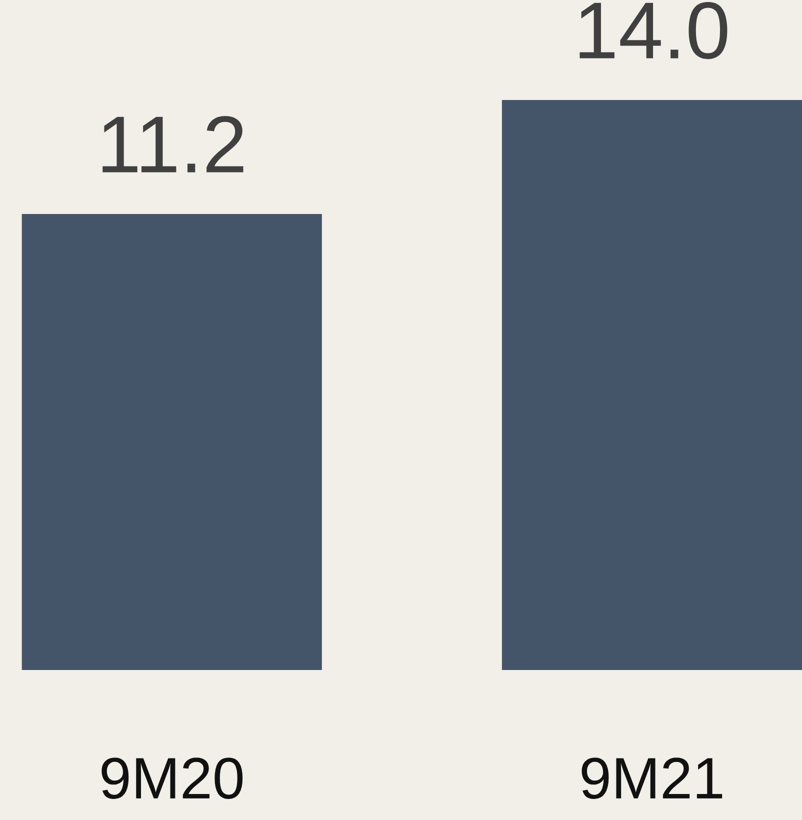  I want to click on data-label: 11.2, so click(173, 144).